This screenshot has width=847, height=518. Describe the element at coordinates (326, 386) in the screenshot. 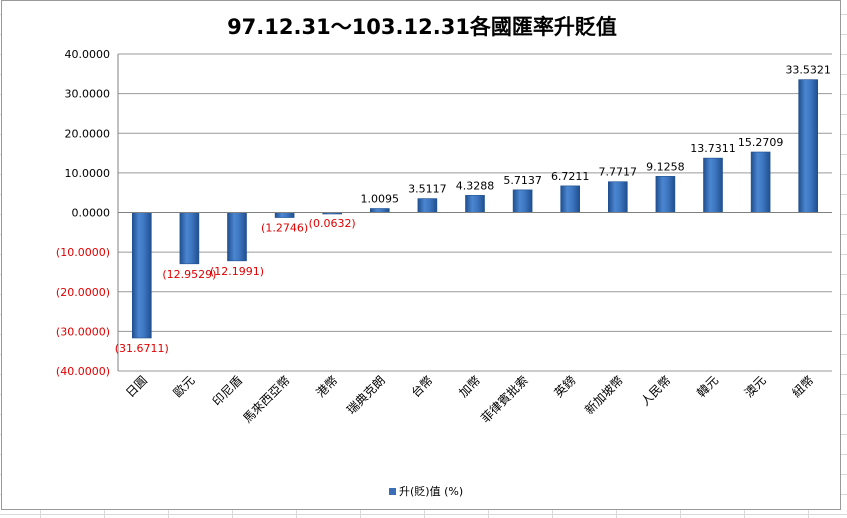

I see `x-category-label: 港幣` at that location.